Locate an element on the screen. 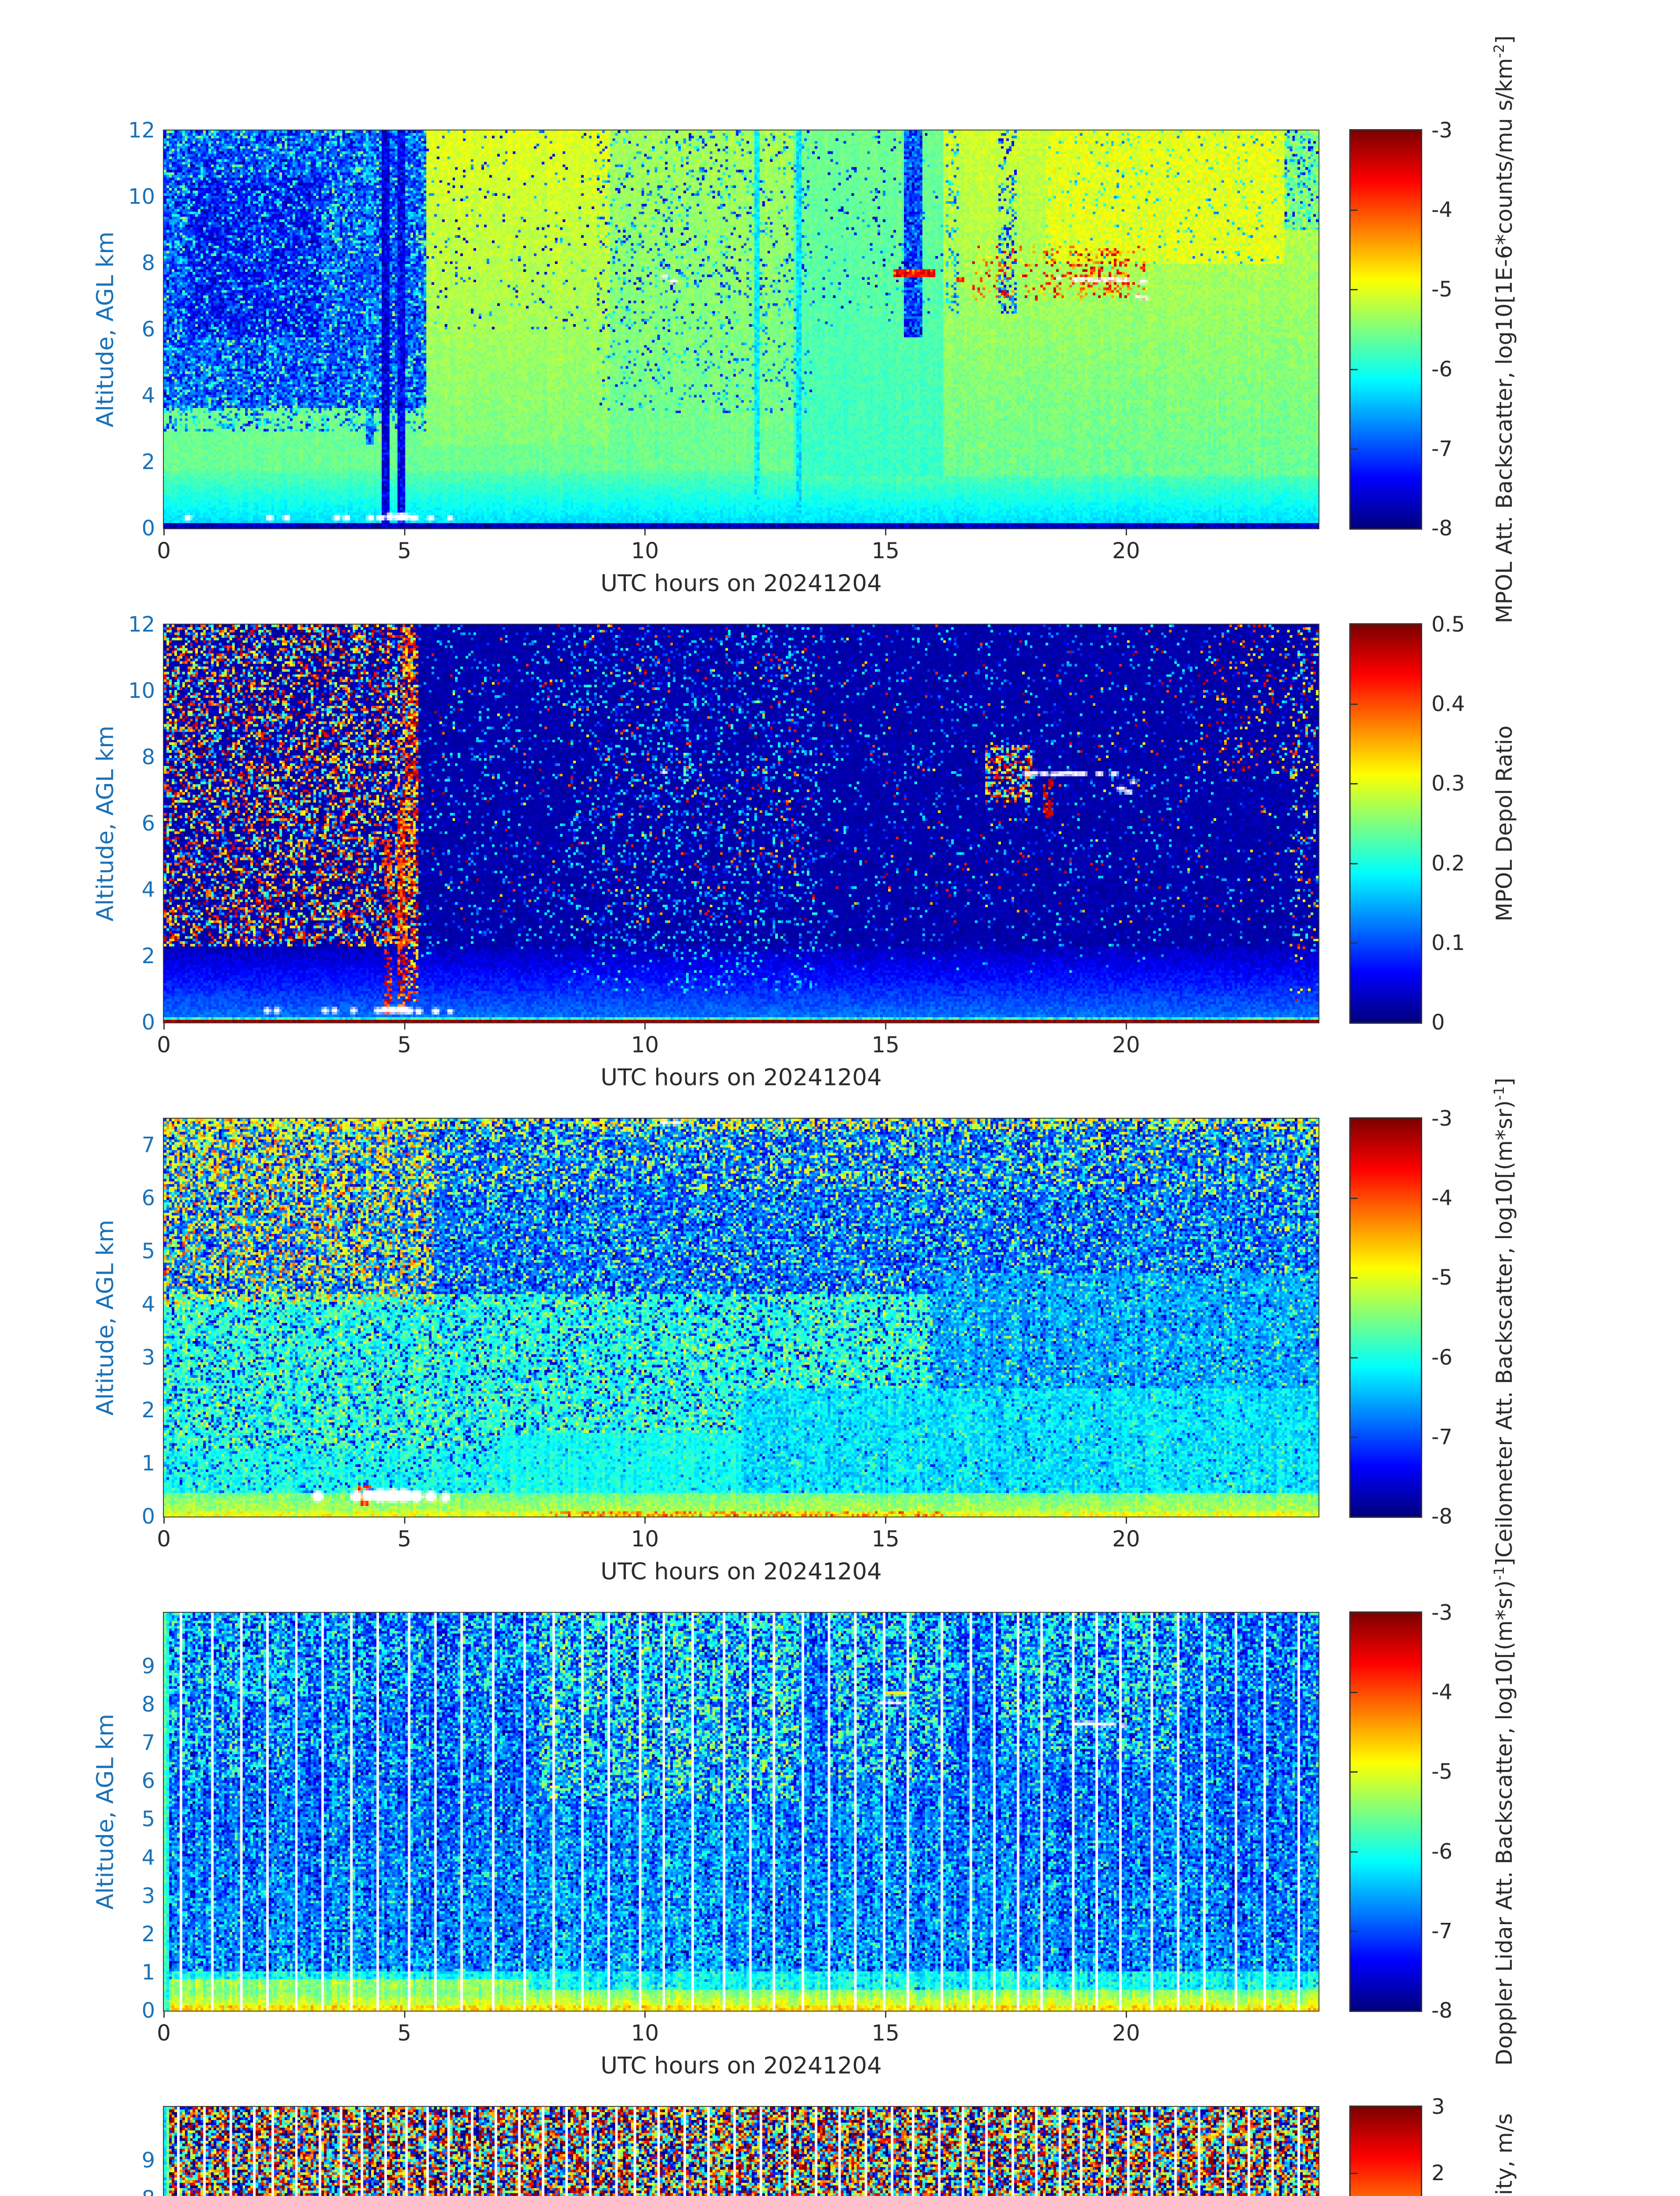 This screenshot has width=1680, height=2196. colorbar-tick-label: 0 is located at coordinates (1438, 1022).